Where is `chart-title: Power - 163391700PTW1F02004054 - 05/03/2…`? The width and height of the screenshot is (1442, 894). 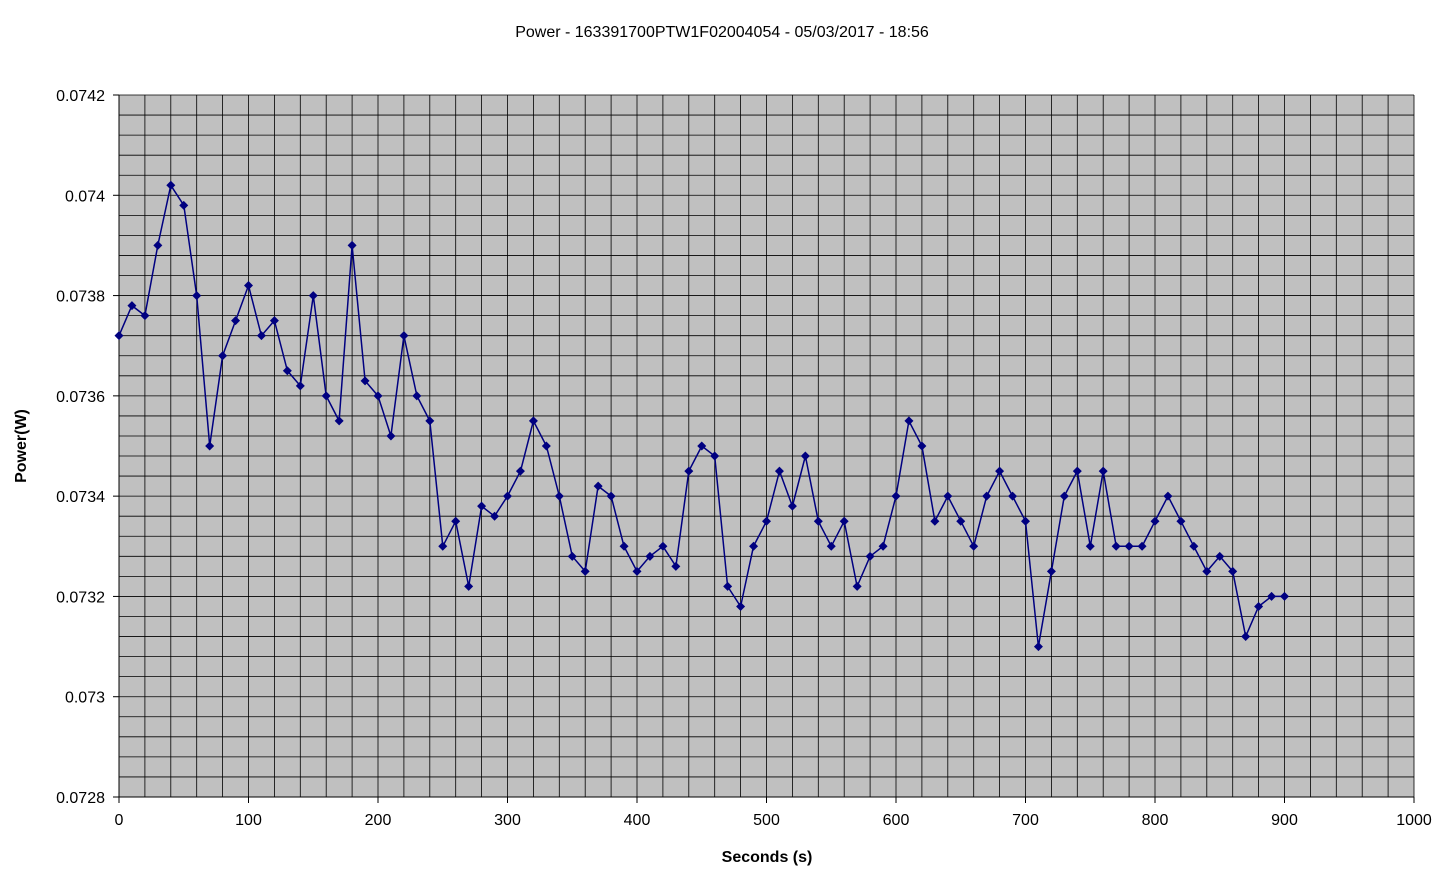 chart-title: Power - 163391700PTW1F02004054 - 05/03/2… is located at coordinates (722, 32).